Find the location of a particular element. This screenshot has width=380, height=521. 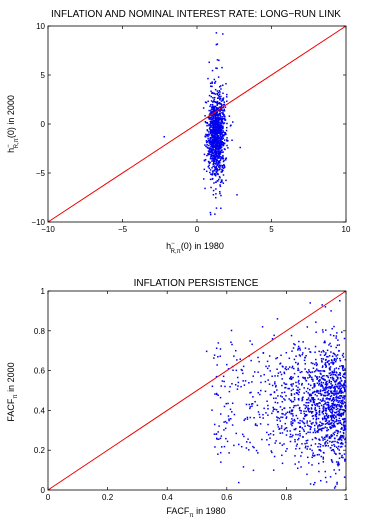

x-tick-label: −5 is located at coordinates (123, 229).